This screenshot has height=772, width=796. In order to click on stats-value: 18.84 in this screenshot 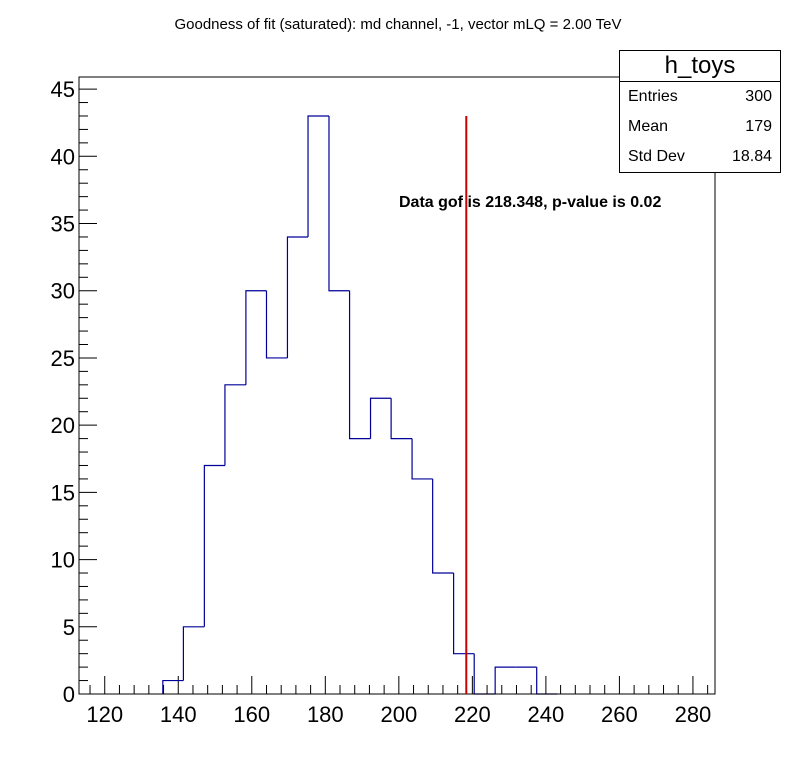, I will do `click(751, 156)`.